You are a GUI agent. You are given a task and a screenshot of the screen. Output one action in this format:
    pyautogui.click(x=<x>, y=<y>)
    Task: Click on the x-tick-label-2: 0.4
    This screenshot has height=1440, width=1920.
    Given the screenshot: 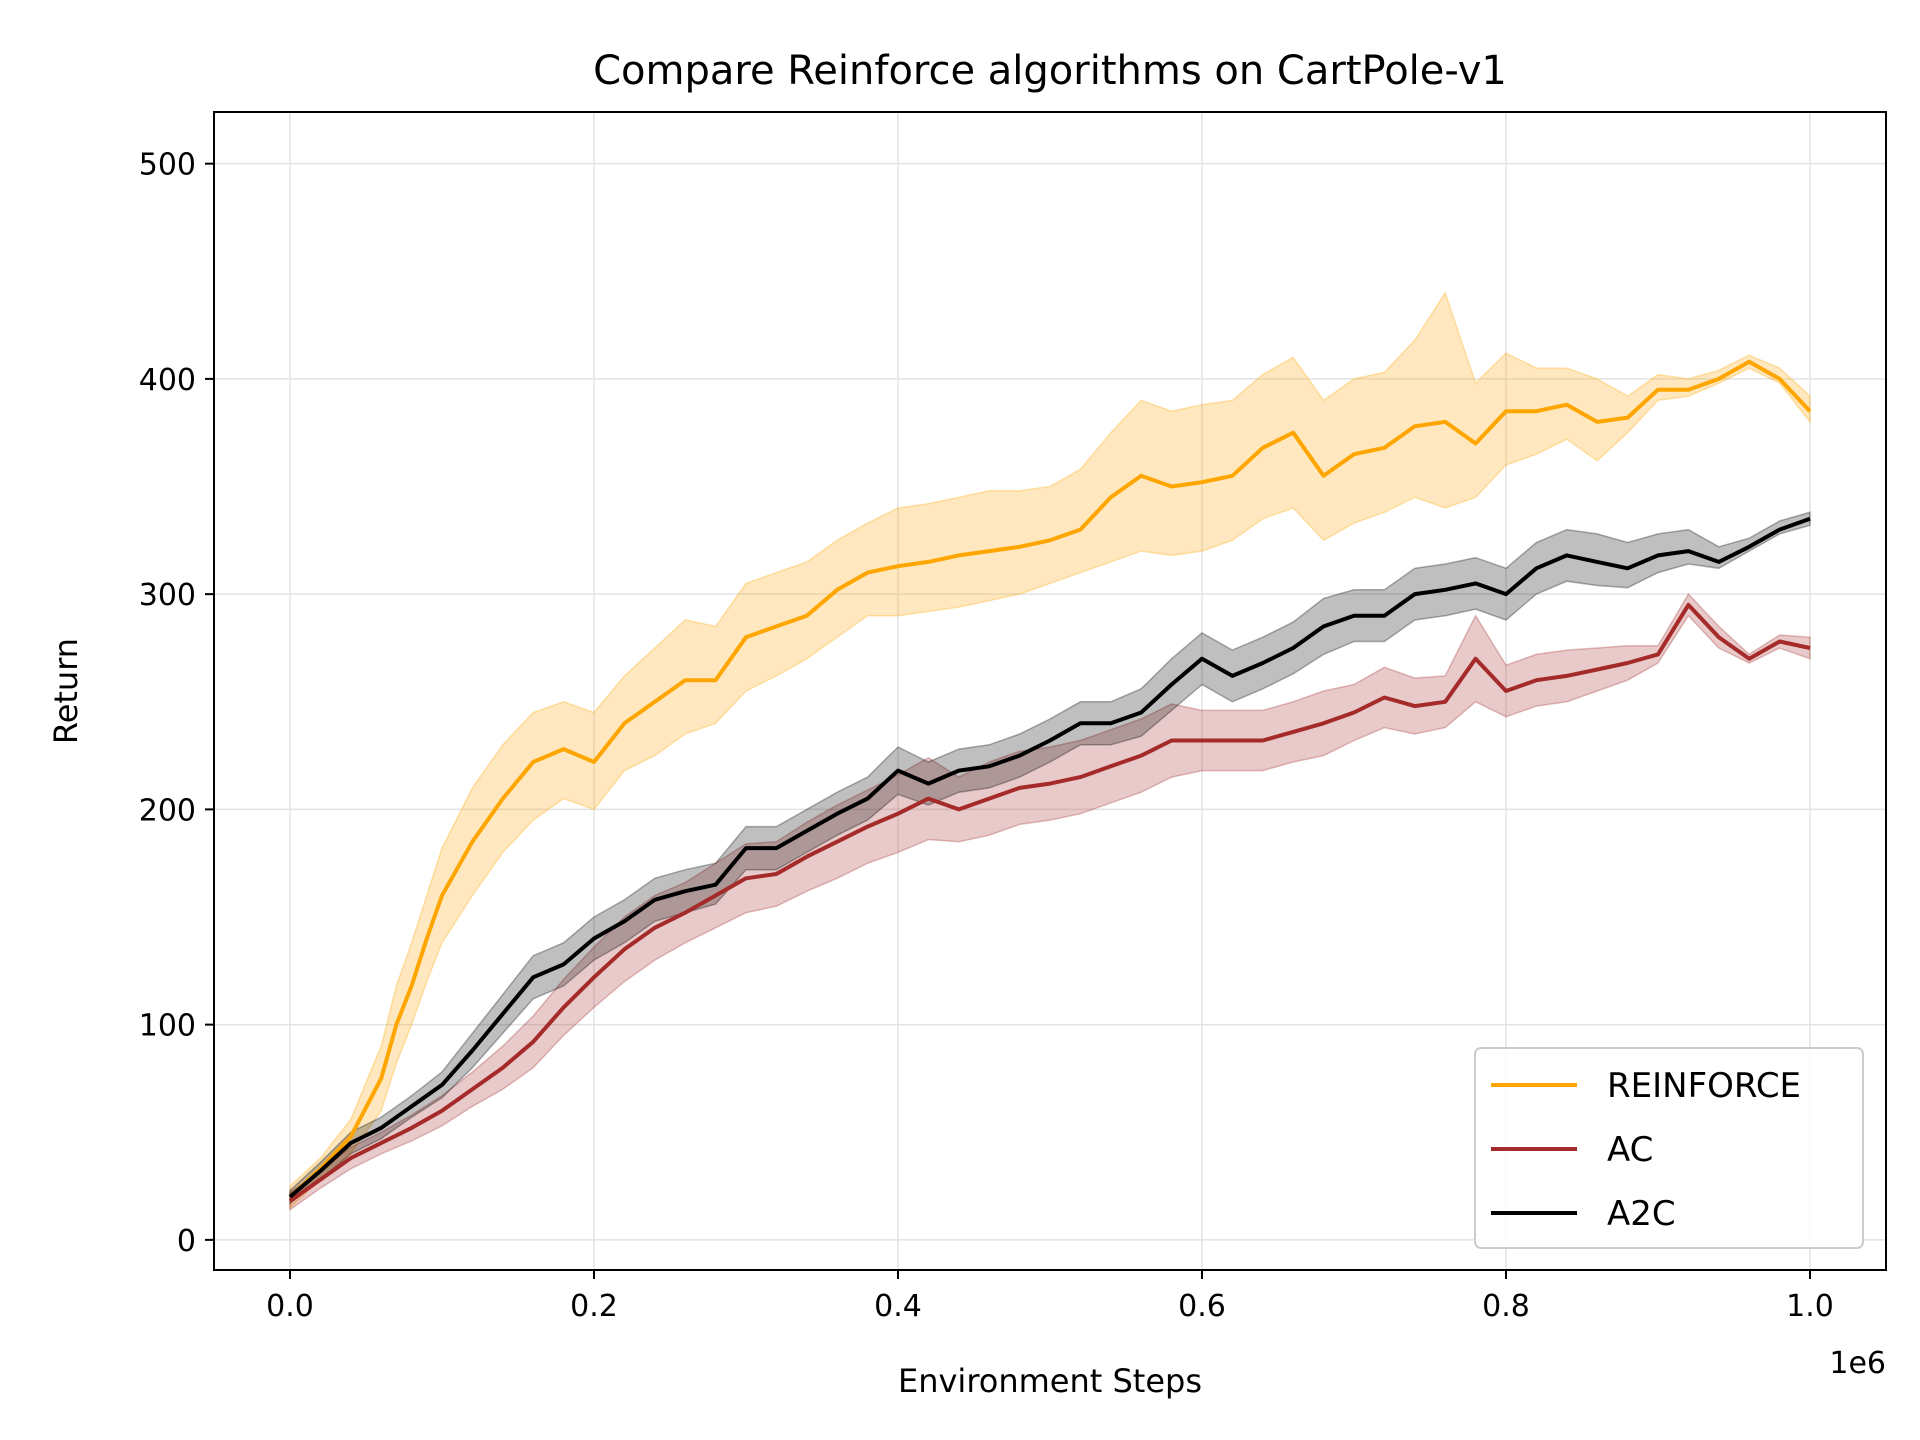 What is the action you would take?
    pyautogui.click(x=898, y=1306)
    